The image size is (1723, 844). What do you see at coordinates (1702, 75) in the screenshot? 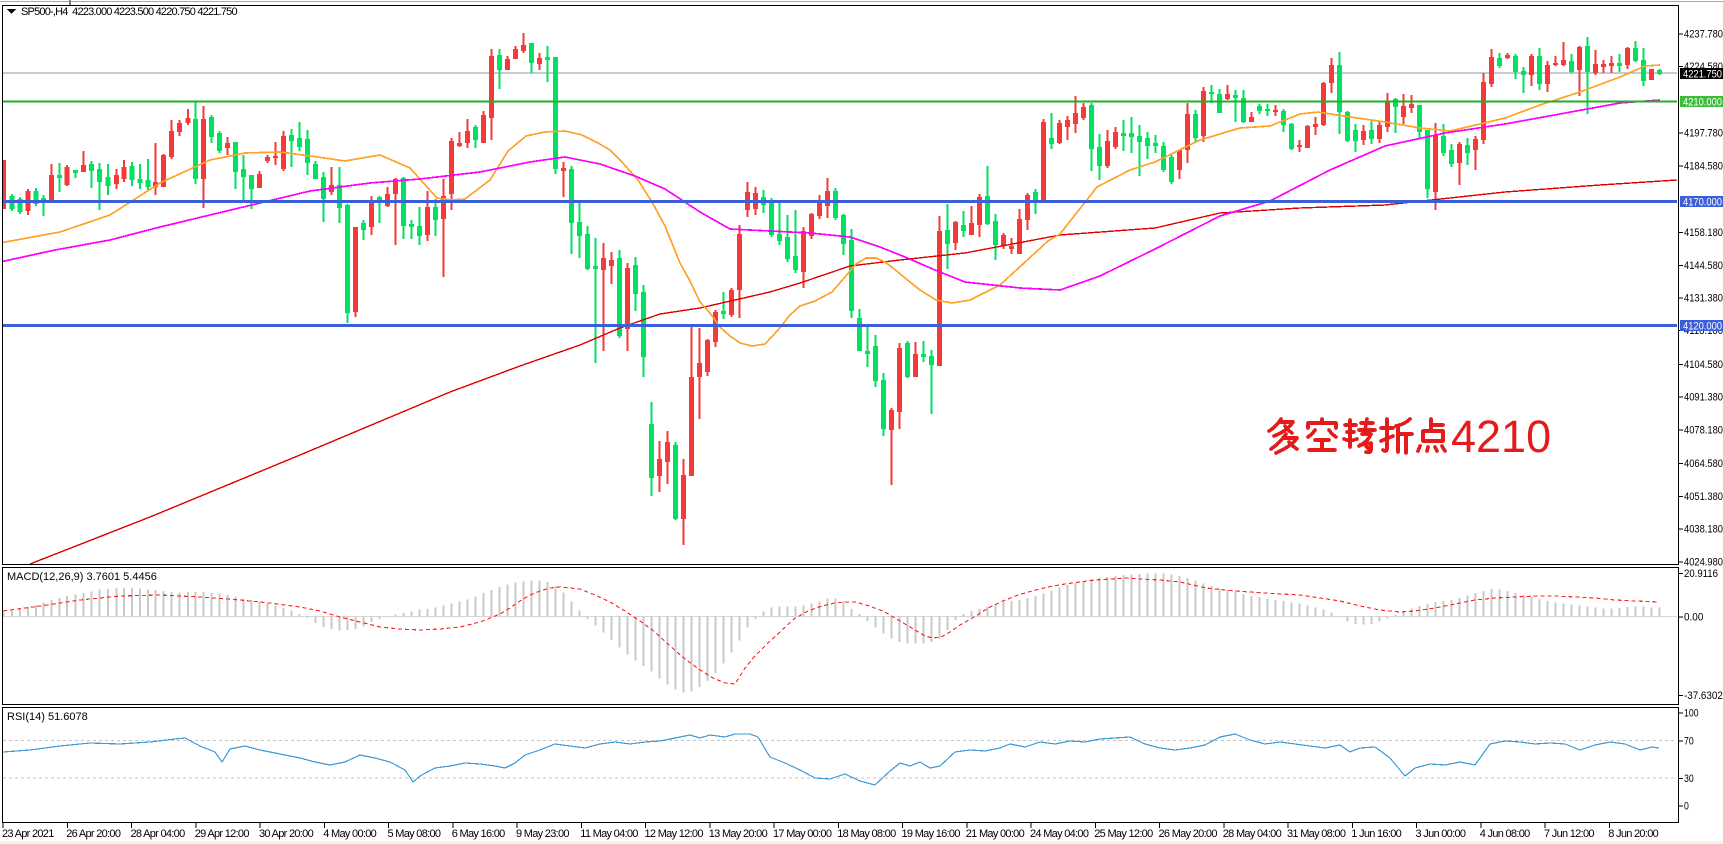
I see `svg-text: 4221.750` at bounding box center [1702, 75].